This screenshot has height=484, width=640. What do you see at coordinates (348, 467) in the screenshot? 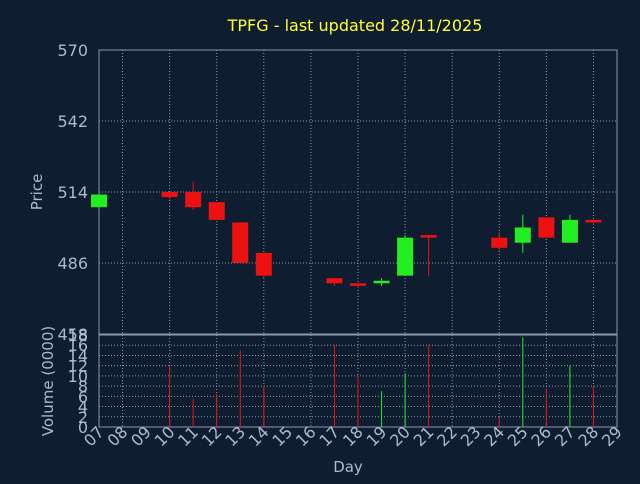
I see `x-axis-label: Day` at bounding box center [348, 467].